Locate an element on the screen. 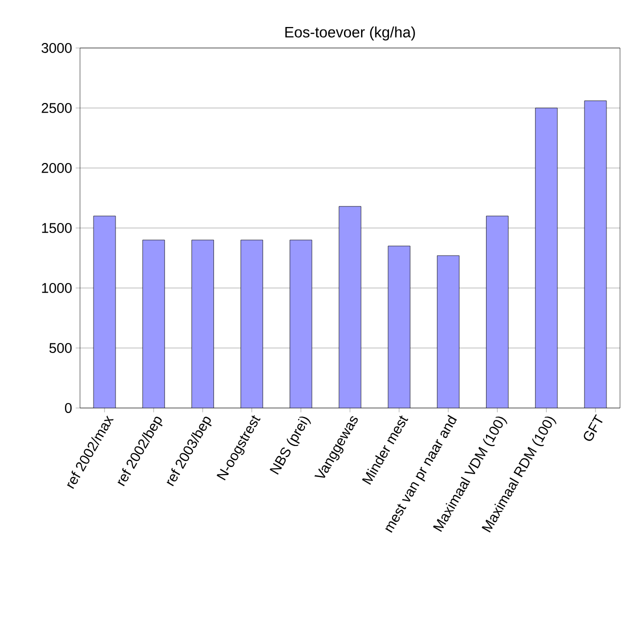  y-tick-label: 1500 is located at coordinates (57, 228).